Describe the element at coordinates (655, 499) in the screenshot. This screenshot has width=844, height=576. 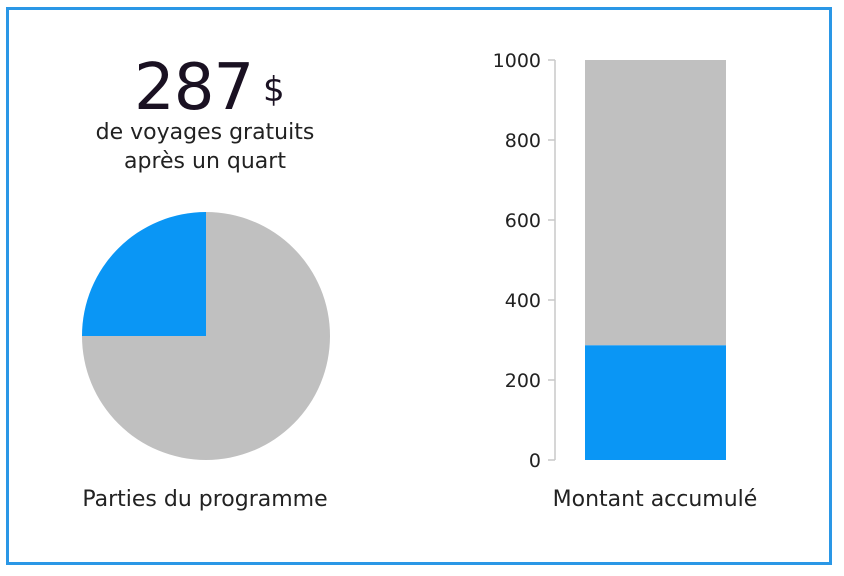
I see `bar-caption: Montant accumulé` at that location.